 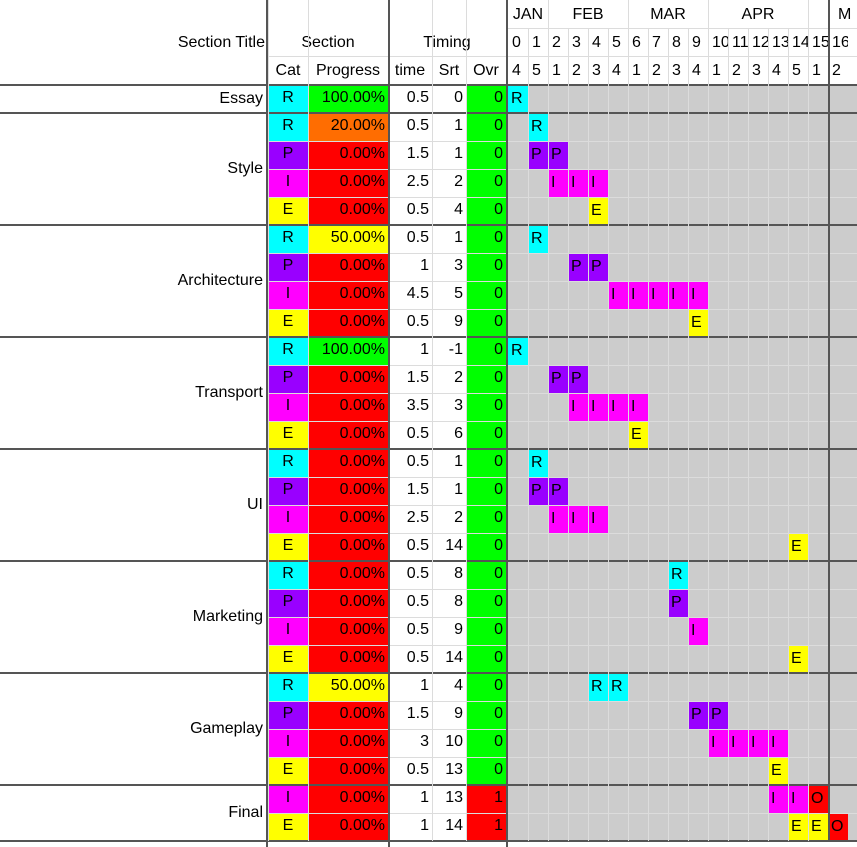 I want to click on header-section: Section, so click(x=328, y=42).